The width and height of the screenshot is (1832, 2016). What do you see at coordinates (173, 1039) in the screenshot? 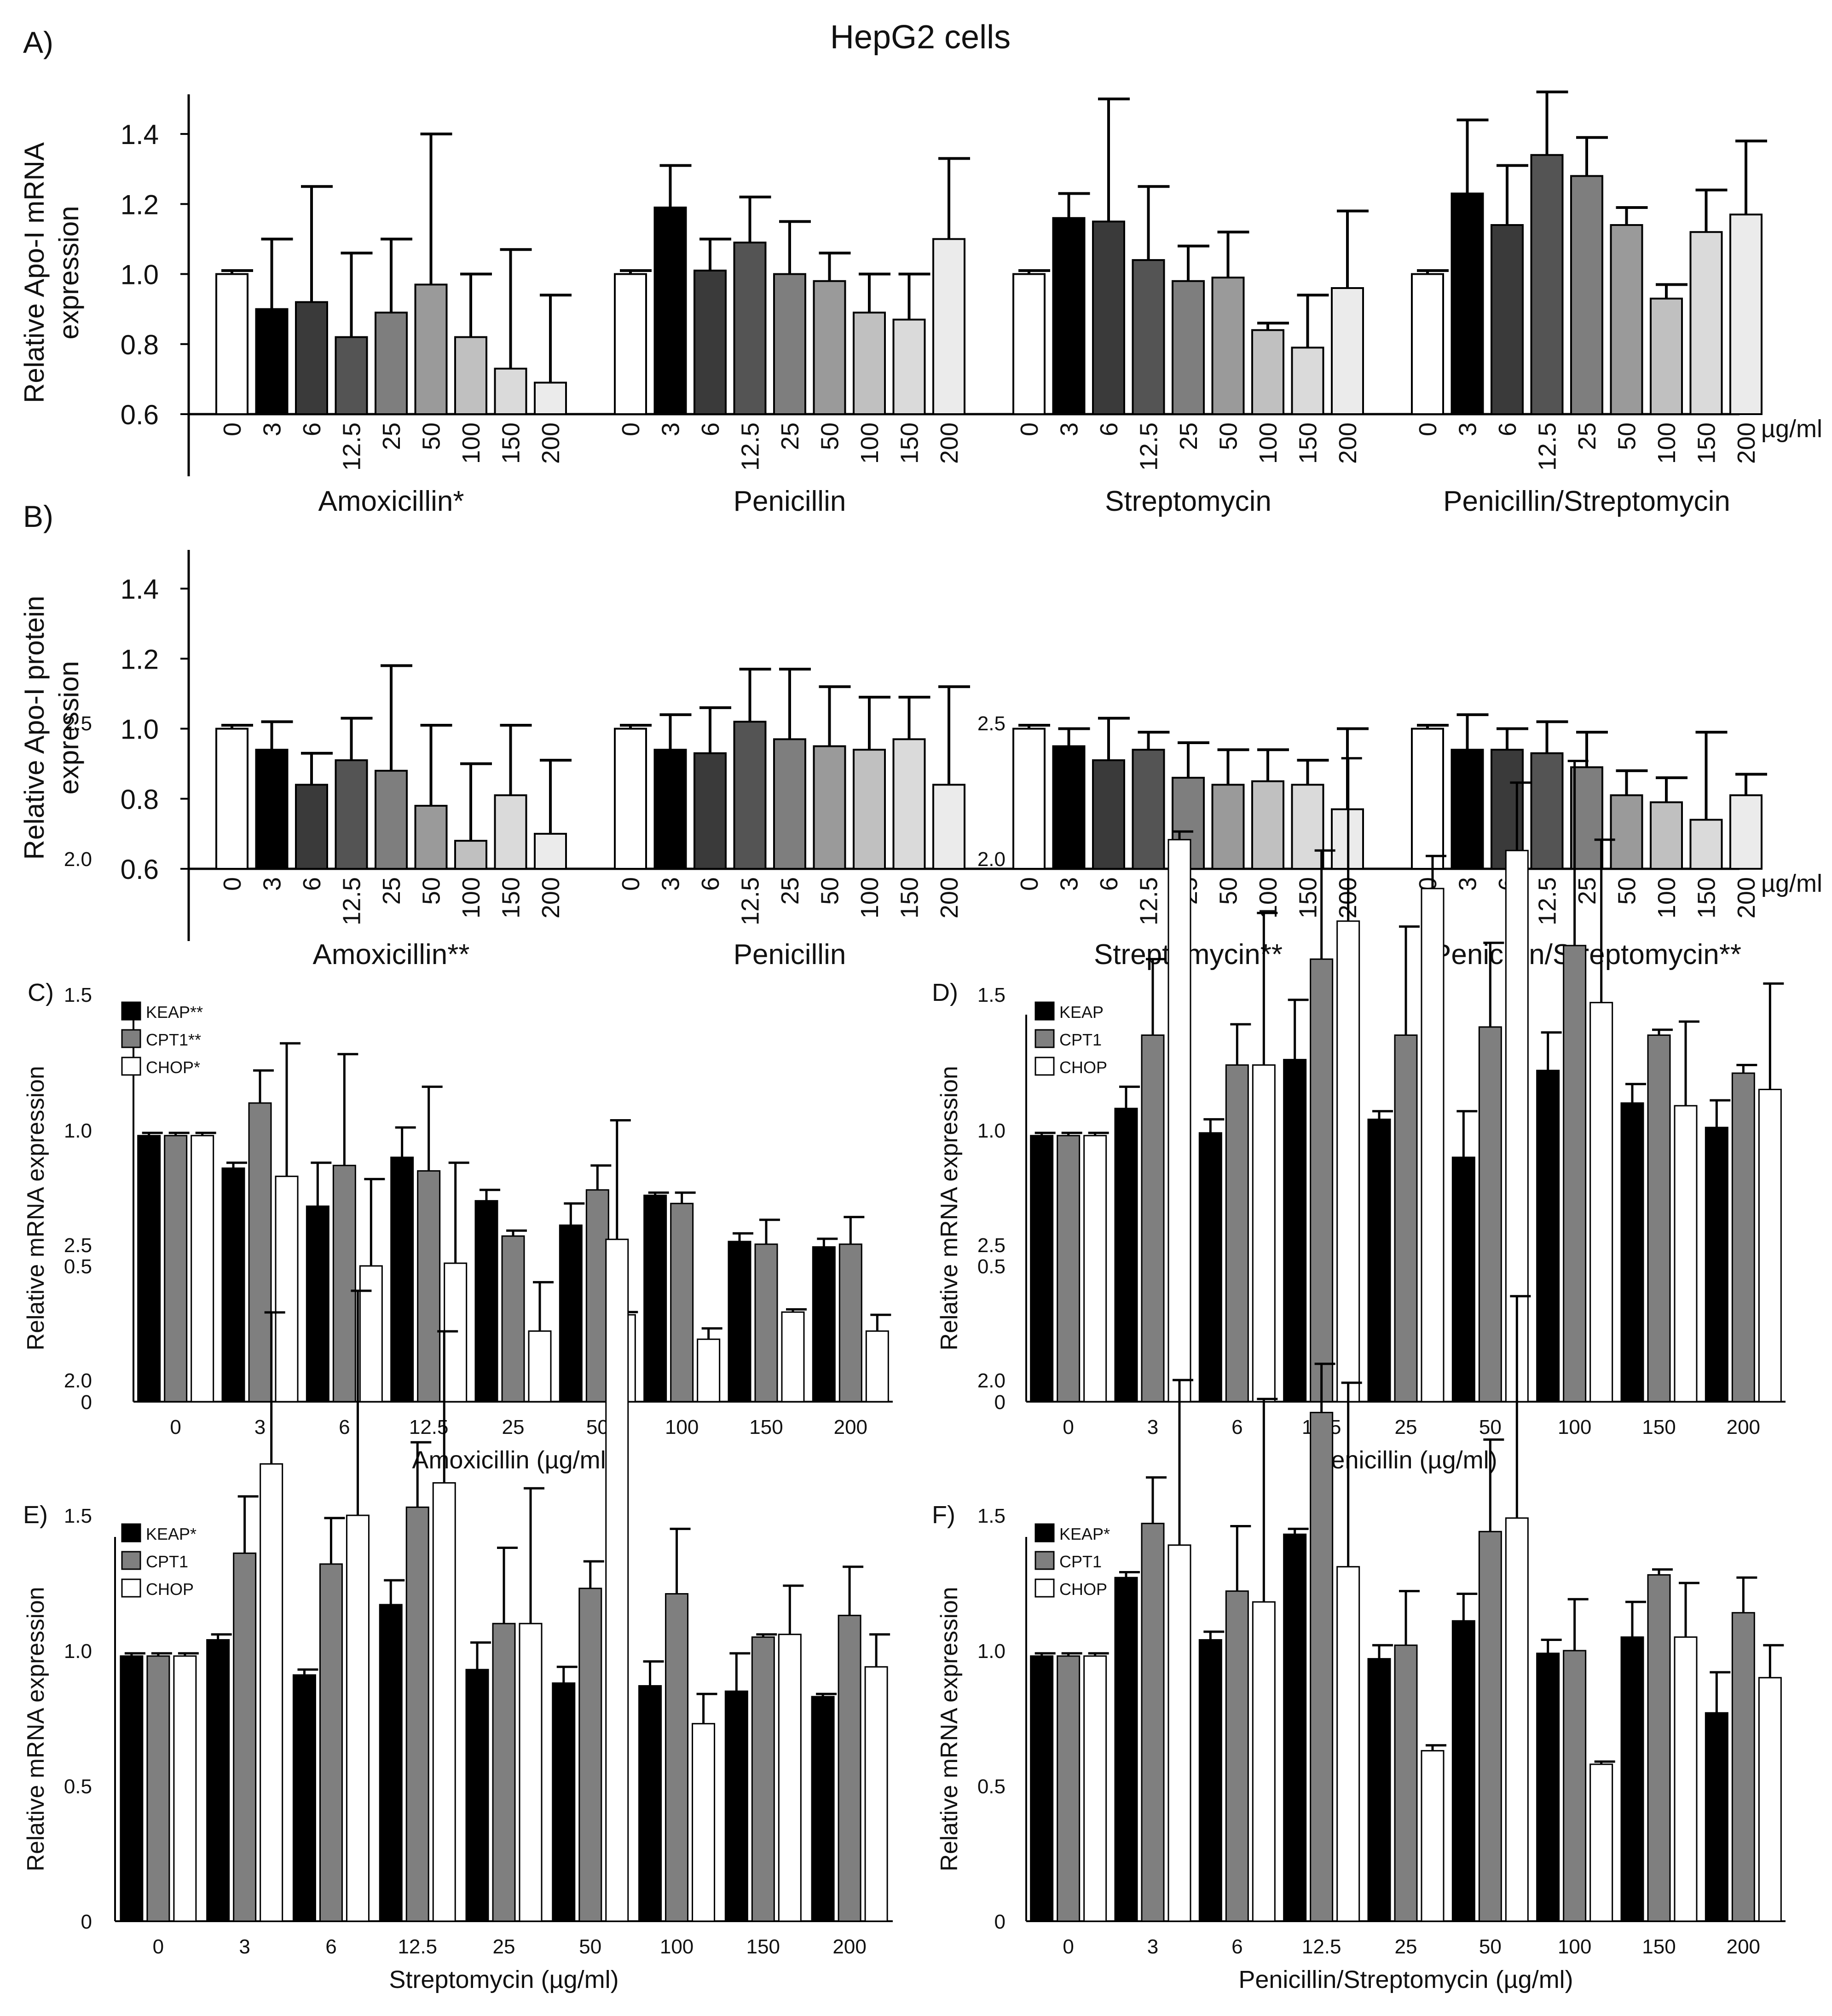
I see `legend-label: CPT1**` at bounding box center [173, 1039].